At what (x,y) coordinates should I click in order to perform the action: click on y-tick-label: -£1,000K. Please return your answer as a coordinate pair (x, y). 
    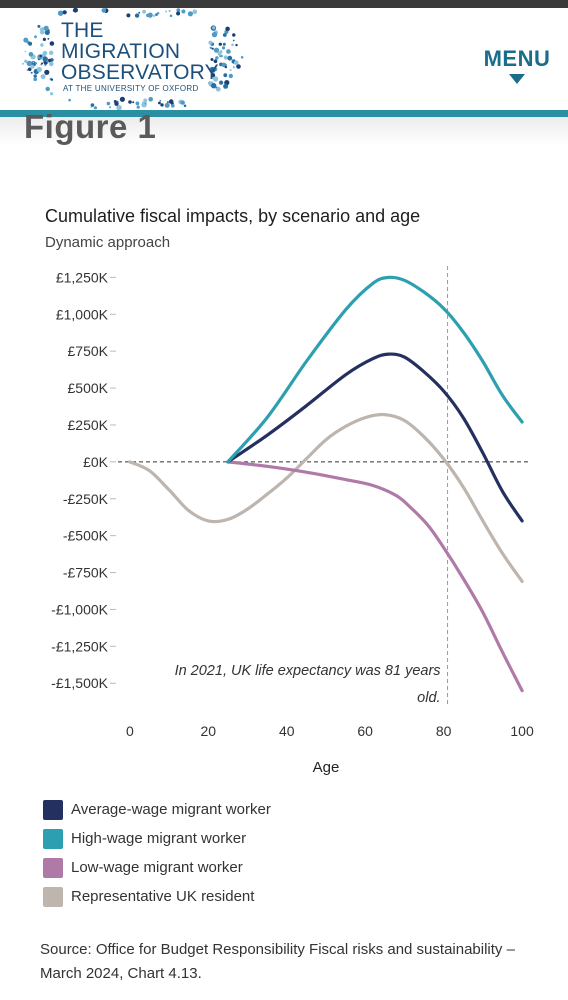
    Looking at the image, I should click on (79, 609).